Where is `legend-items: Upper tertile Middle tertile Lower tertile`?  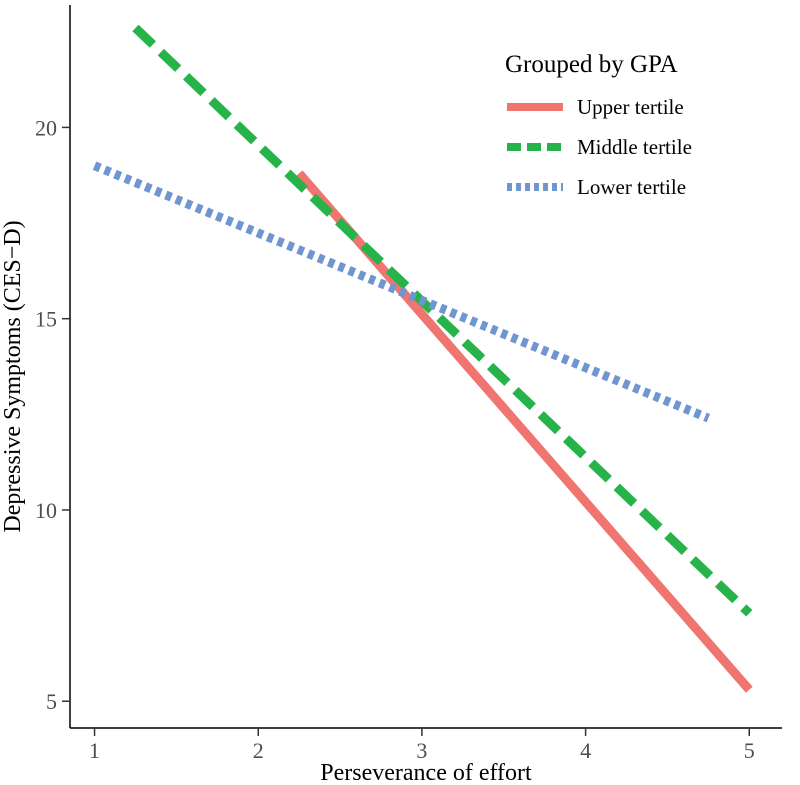 legend-items: Upper tertile Middle tertile Lower tertile is located at coordinates (599, 147).